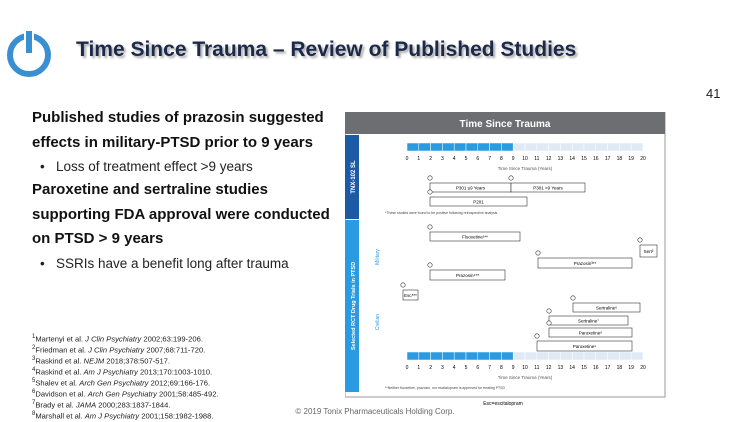  What do you see at coordinates (596, 159) in the screenshot?
I see `axis-tick: 16` at bounding box center [596, 159].